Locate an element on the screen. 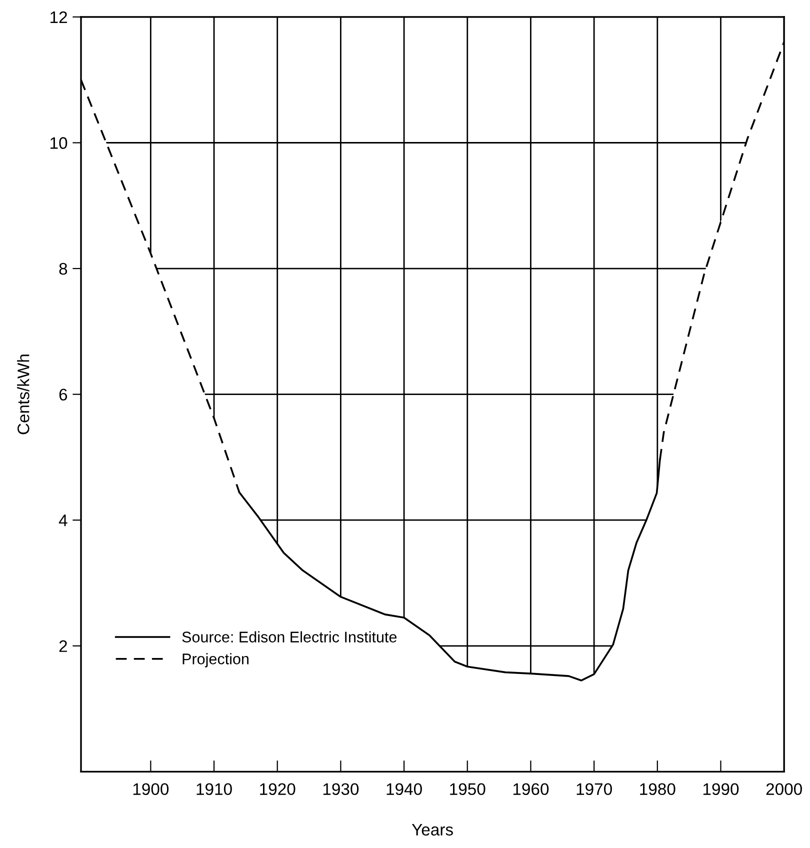 The height and width of the screenshot is (848, 810). y-tick-label: 8 is located at coordinates (63, 268).